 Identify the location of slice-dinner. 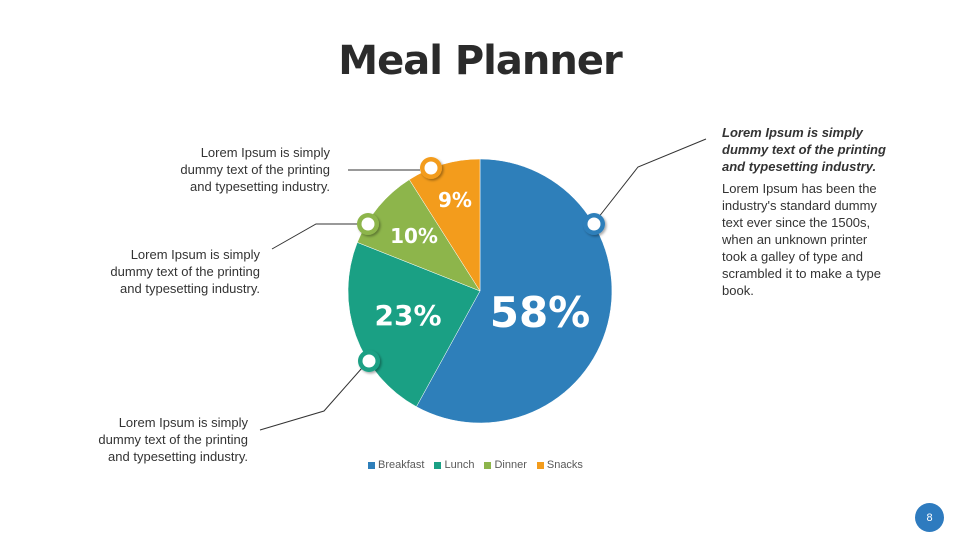
(418, 235).